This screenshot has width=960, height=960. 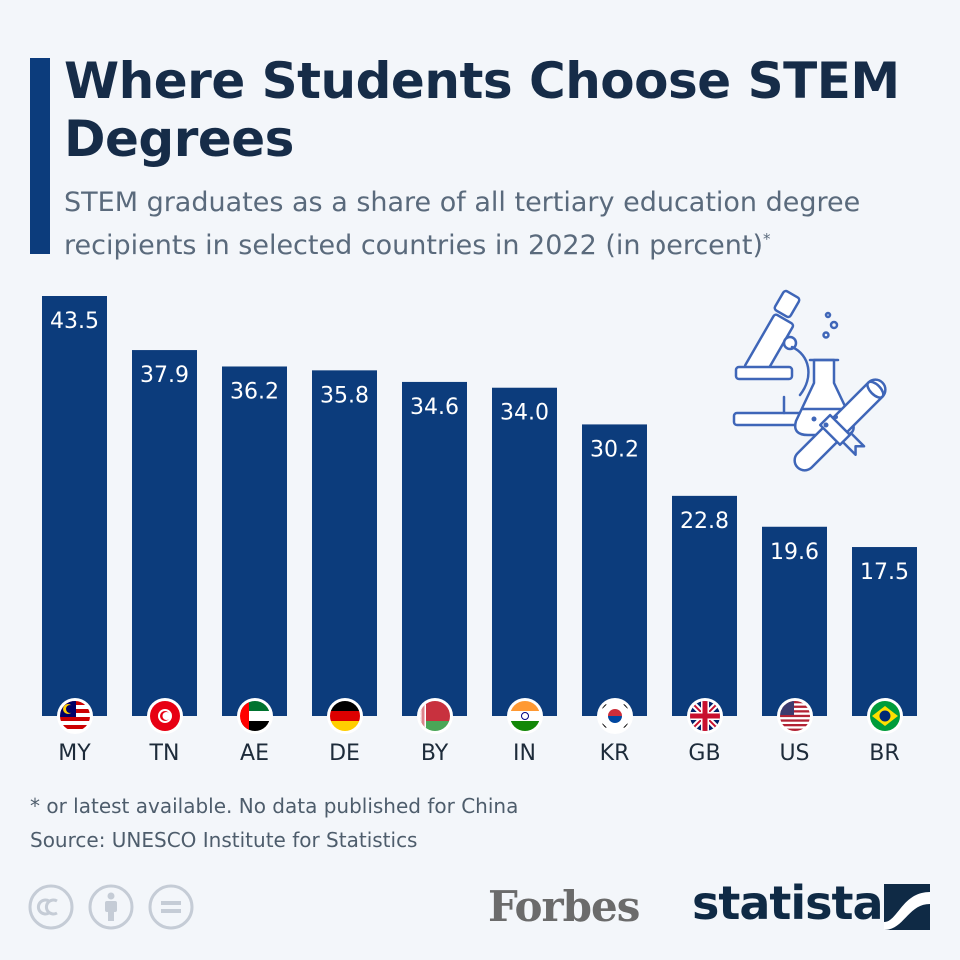 I want to click on category-label-de: DE, so click(x=344, y=753).